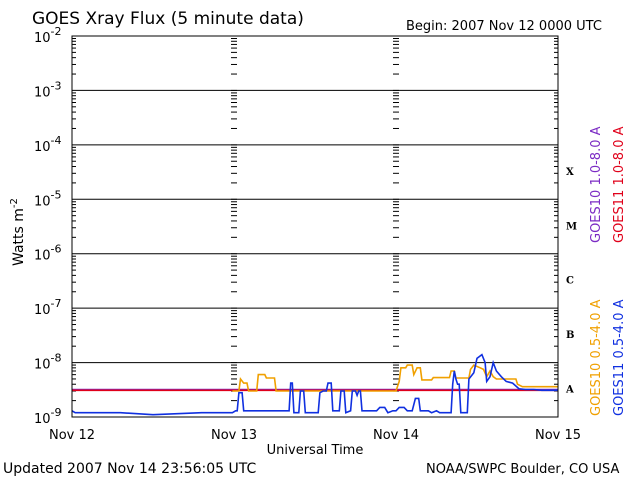 The width and height of the screenshot is (640, 480). What do you see at coordinates (129, 469) in the screenshot?
I see `updated-time: Updated 2007 Nov 14 23:56:05 UTC` at bounding box center [129, 469].